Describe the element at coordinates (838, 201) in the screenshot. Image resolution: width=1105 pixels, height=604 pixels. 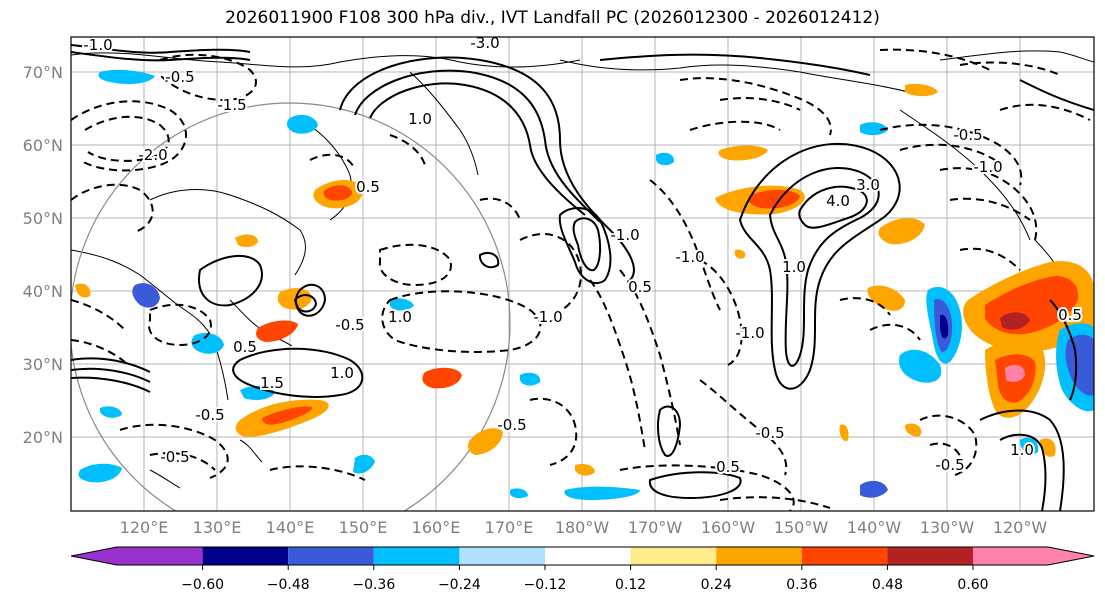
I see `contour-label: 4.0` at that location.